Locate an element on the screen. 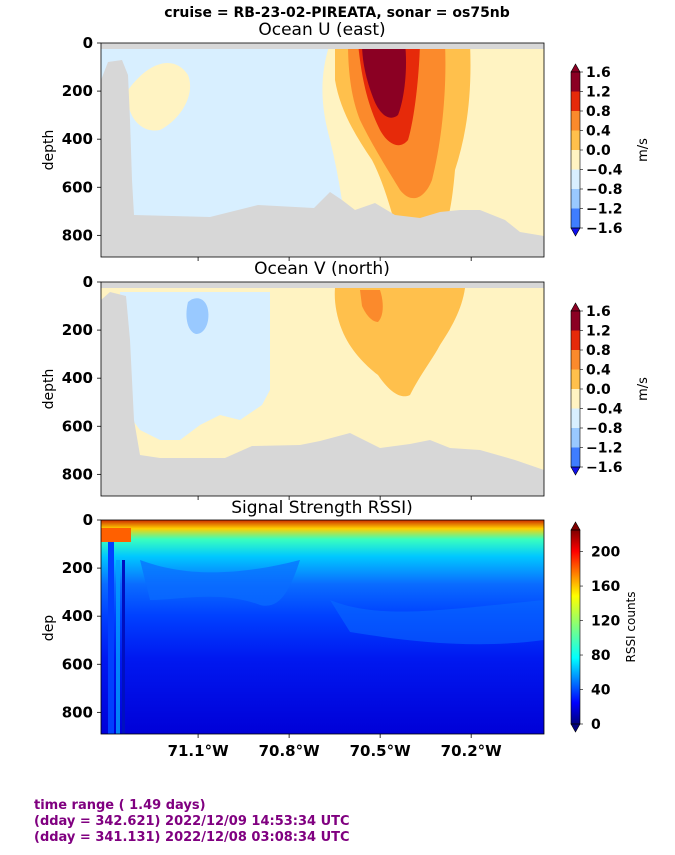 This screenshot has width=675, height=855. u-xticks is located at coordinates (334, 259).